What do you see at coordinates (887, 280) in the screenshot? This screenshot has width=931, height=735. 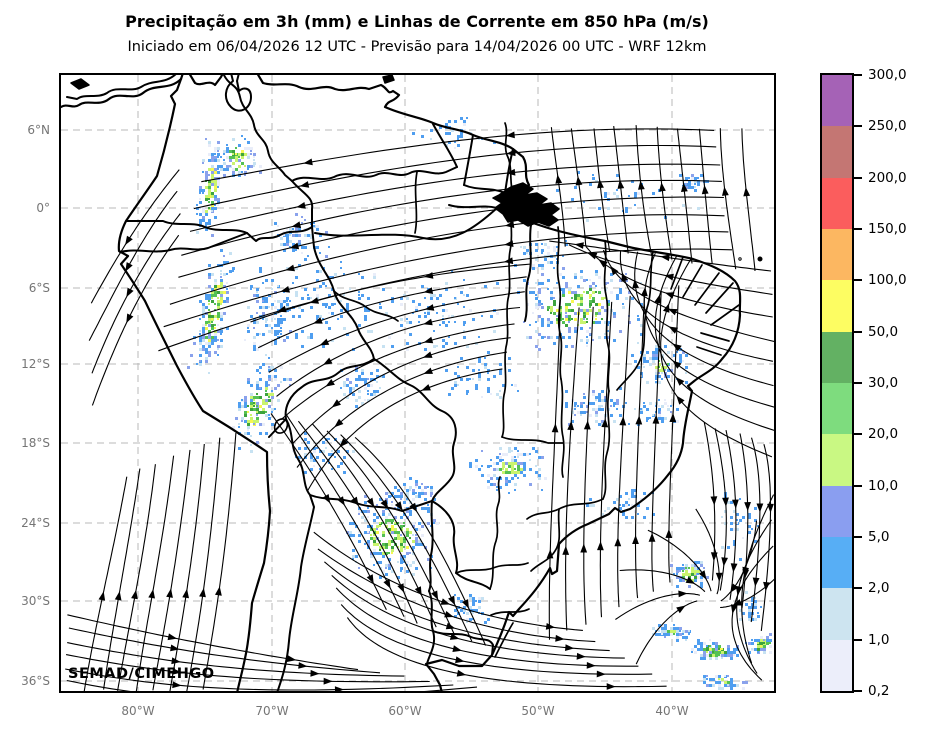 I see `colorbar-tick-label: 100,0` at bounding box center [887, 280].